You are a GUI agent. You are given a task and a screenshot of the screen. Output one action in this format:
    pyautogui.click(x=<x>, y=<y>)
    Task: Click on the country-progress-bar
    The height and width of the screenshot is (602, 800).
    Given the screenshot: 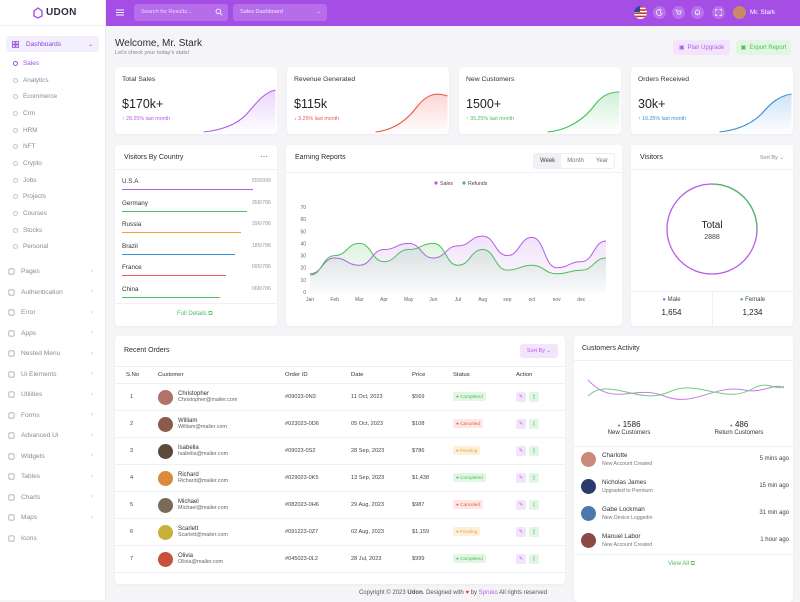 What is the action you would take?
    pyautogui.click(x=188, y=190)
    